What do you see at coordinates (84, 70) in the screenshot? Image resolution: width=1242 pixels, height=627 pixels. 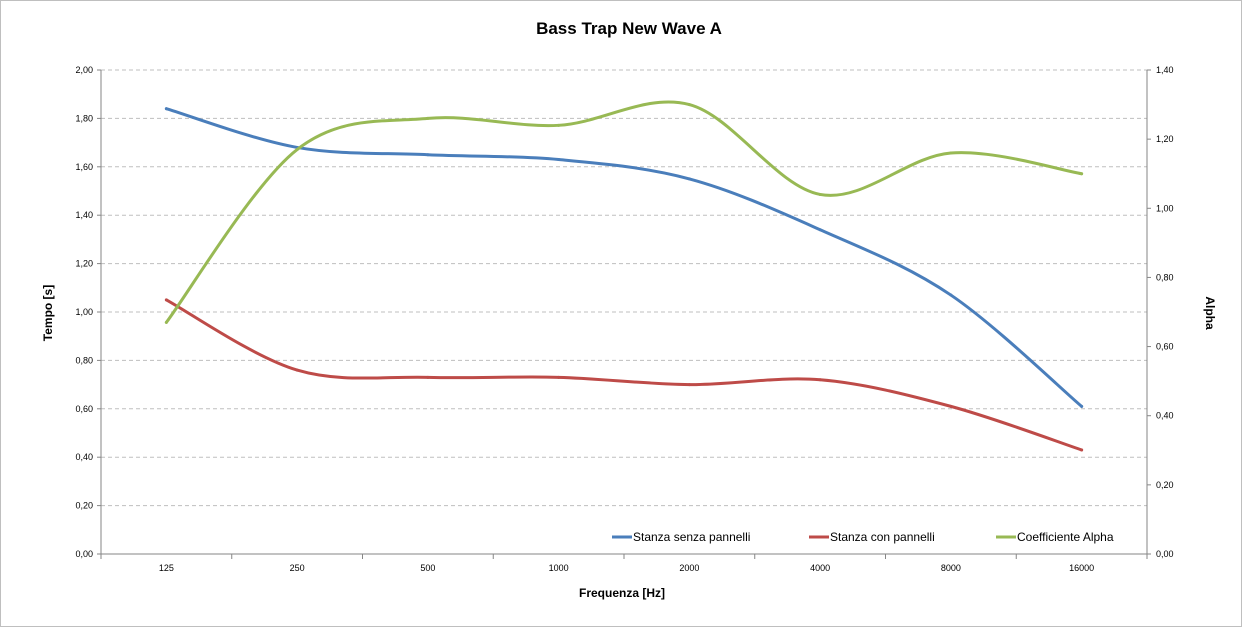 I see `y-tick-label: 2,00` at bounding box center [84, 70].